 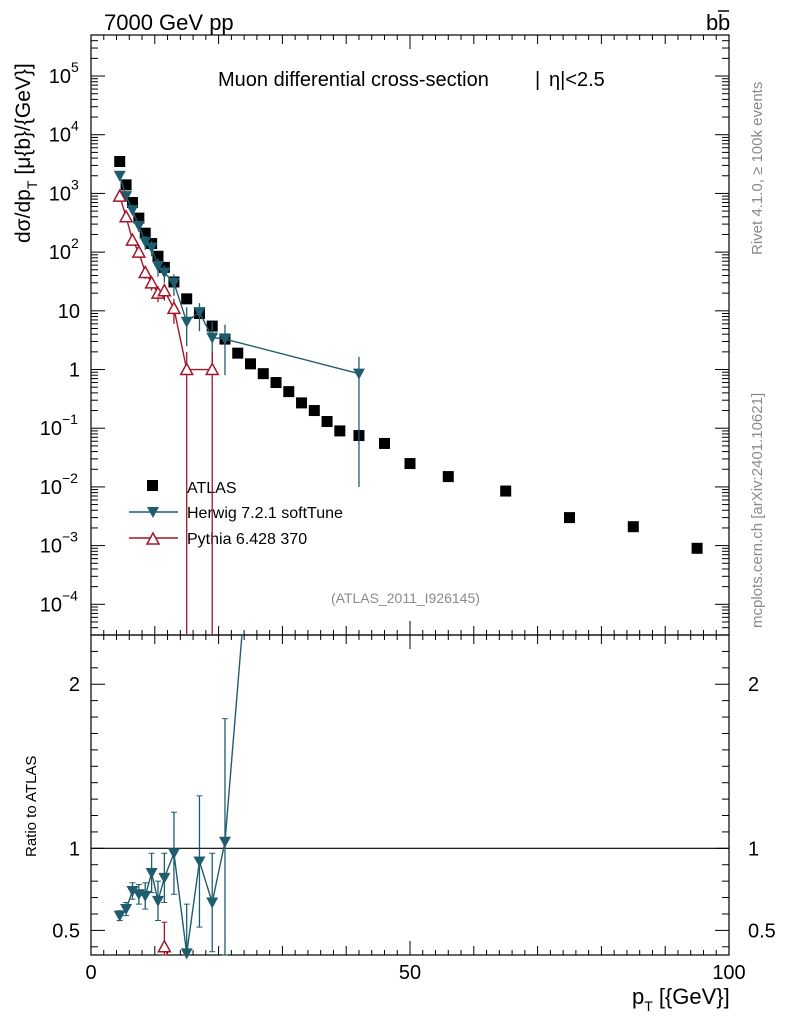 What do you see at coordinates (694, 996) in the screenshot?
I see `x-axis-label-unit: [{GeV}]` at bounding box center [694, 996].